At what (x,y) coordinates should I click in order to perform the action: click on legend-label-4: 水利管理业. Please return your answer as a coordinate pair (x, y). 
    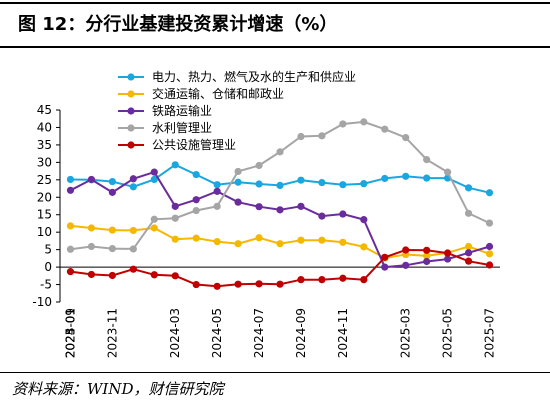
    Looking at the image, I should click on (182, 127).